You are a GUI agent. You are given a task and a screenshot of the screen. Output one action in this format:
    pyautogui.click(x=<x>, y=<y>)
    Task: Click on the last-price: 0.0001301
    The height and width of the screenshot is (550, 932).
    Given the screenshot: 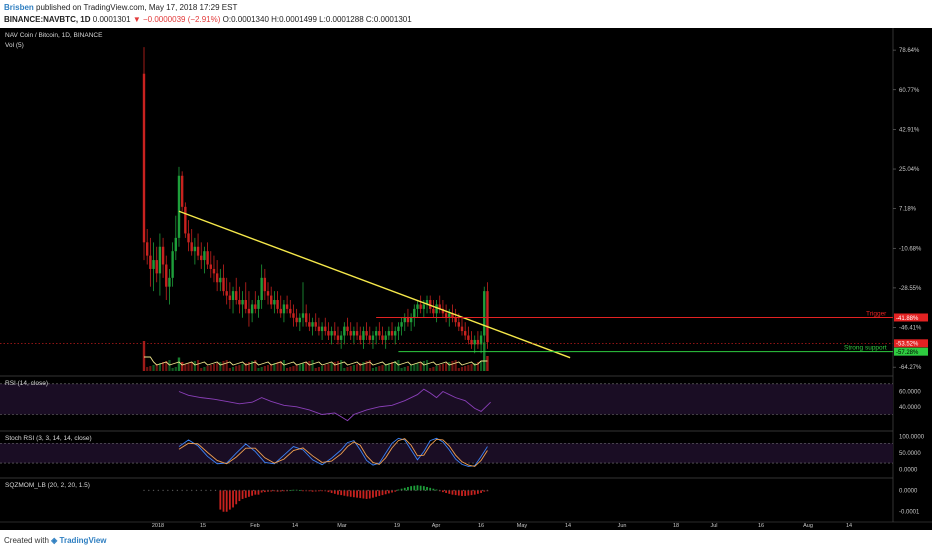 What is the action you would take?
    pyautogui.click(x=111, y=19)
    